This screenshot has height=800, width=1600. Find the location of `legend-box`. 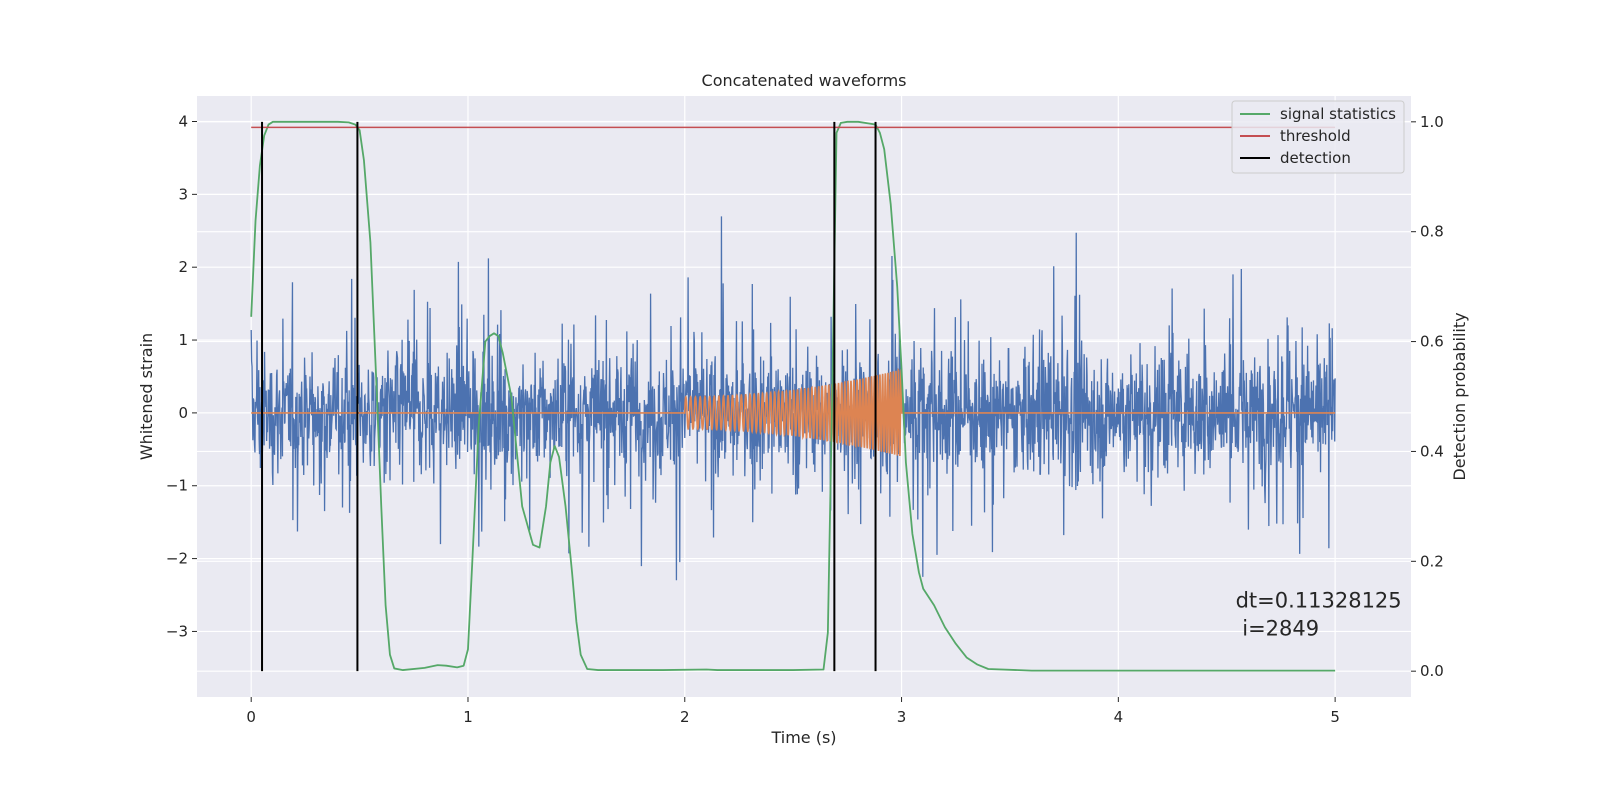

legend-box is located at coordinates (1318, 137).